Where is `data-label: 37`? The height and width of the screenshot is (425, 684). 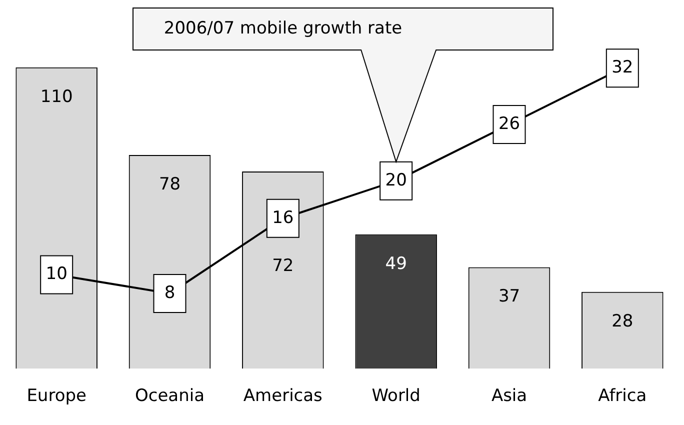 data-label: 37 is located at coordinates (509, 296).